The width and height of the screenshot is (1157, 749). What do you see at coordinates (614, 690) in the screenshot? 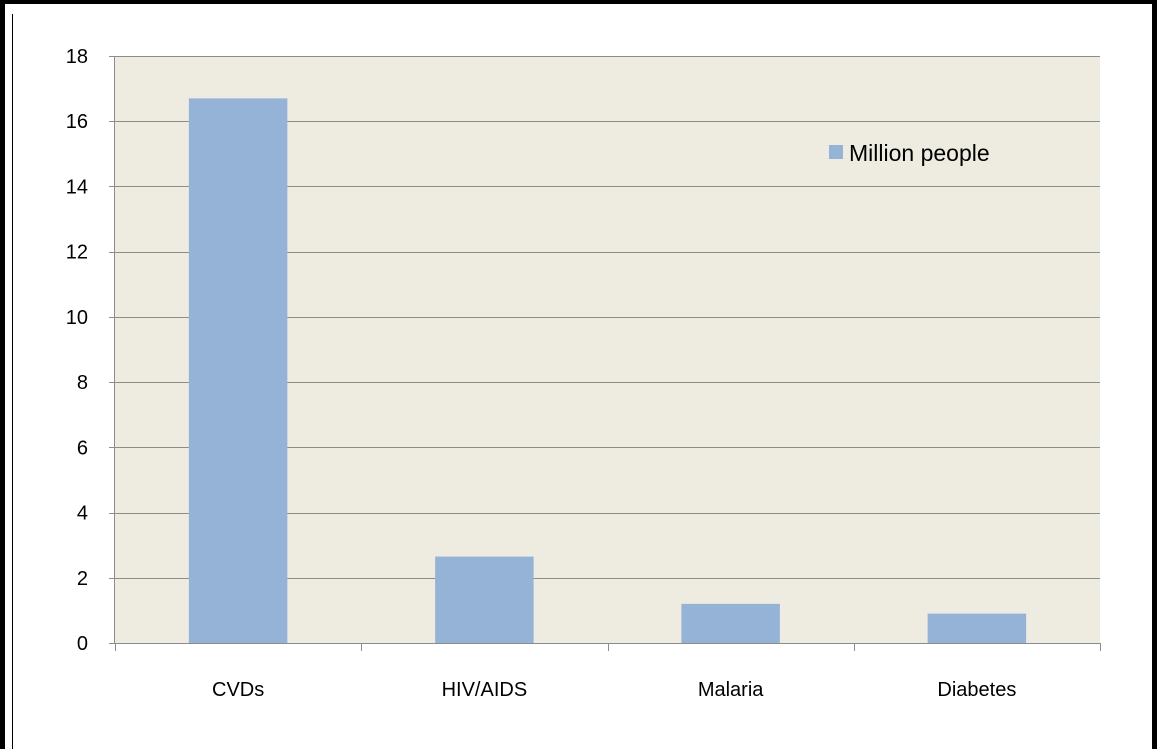
I see `x-tick-labels: CVDs HIV/AIDS Malaria Diabetes` at bounding box center [614, 690].